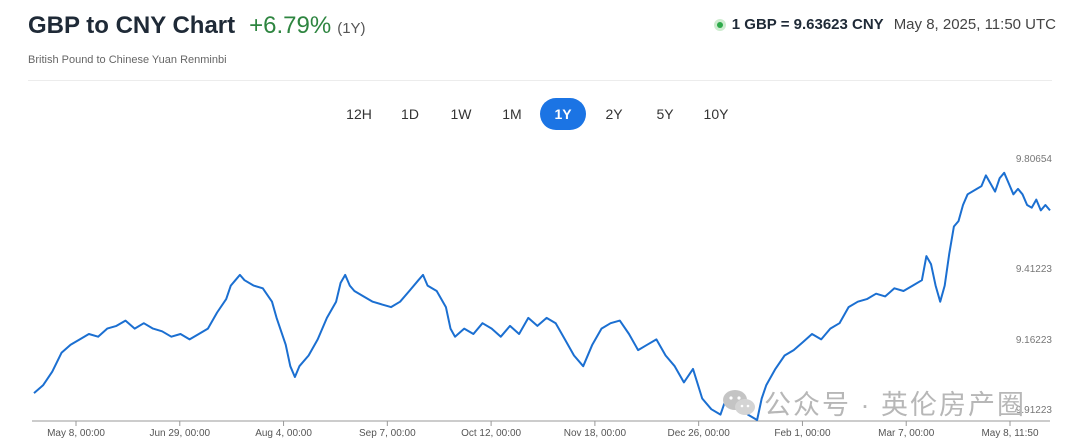 The image size is (1080, 443). Describe the element at coordinates (359, 114) in the screenshot. I see `tab-12h: 12H` at that location.